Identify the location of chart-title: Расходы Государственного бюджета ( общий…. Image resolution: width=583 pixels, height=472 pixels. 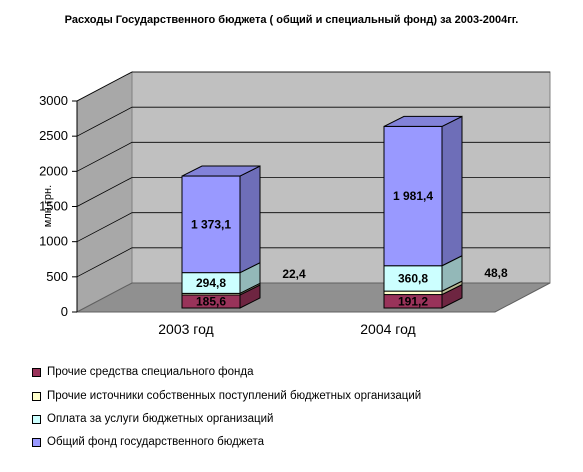
(291, 20).